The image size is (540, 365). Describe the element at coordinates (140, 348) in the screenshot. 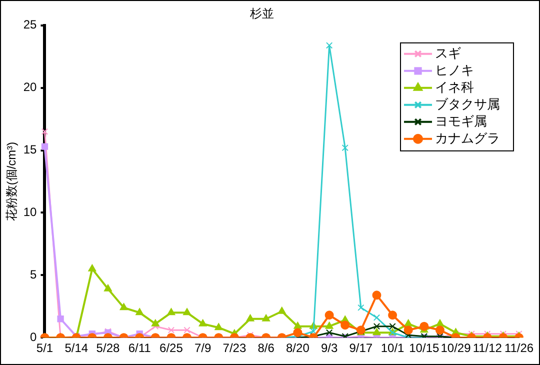

I see `x-tick-label: 6/11` at that location.